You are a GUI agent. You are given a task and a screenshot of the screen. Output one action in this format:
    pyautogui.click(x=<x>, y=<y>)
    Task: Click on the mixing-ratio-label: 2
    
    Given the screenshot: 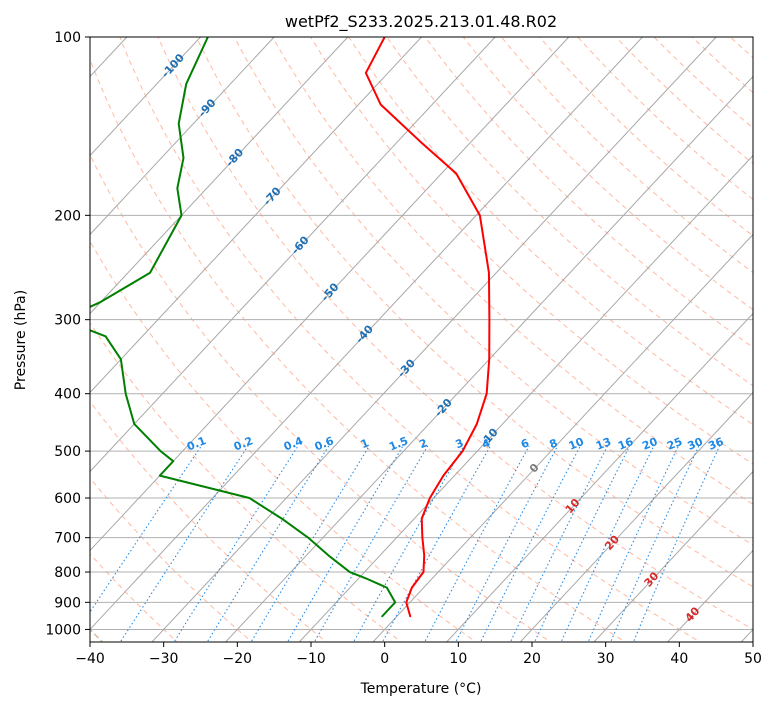 What is the action you would take?
    pyautogui.click(x=423, y=443)
    